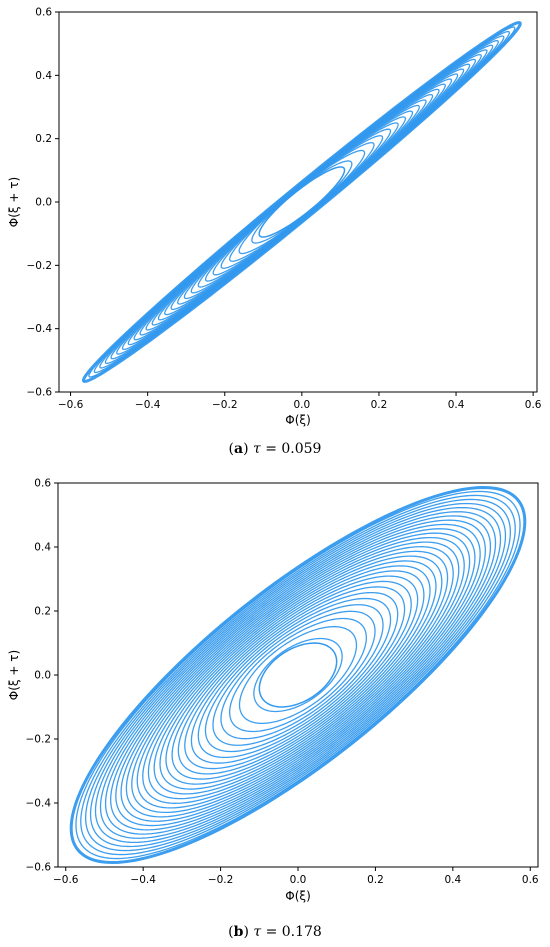 The height and width of the screenshot is (947, 550). I want to click on caption-b-symbol: τ, so click(257, 932).